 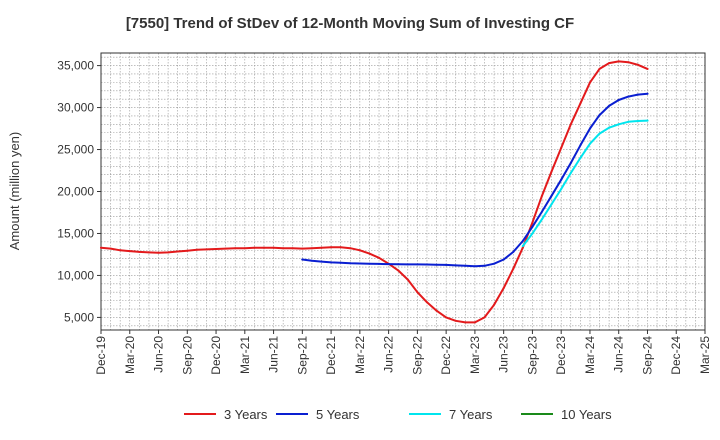 I want to click on x-tick-label: Sep-21, so click(x=302, y=355).